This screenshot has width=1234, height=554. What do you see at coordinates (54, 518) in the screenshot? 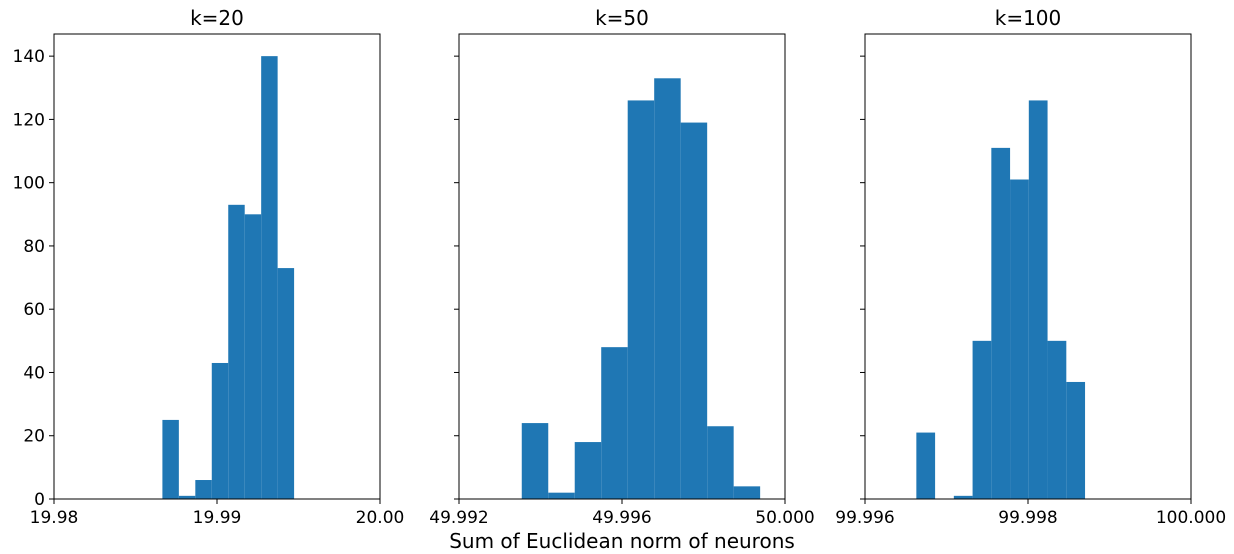
I see `x-tick-label: 19.98` at bounding box center [54, 518].